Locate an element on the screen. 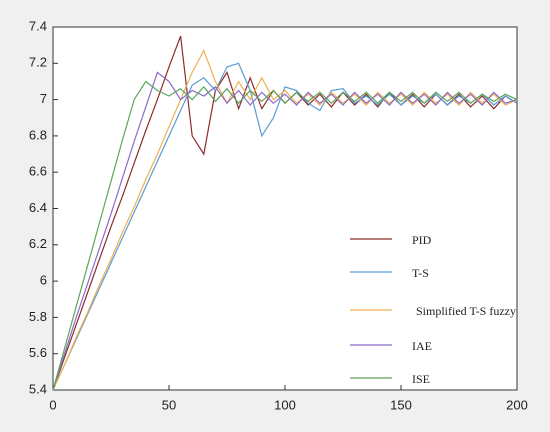  x-tick-label: 50 is located at coordinates (169, 404).